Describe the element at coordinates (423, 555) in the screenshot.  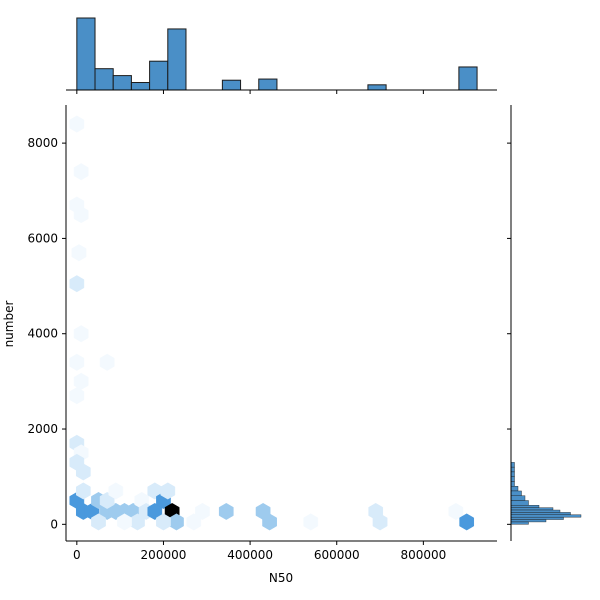
I see `x-tick-label: 800000` at that location.